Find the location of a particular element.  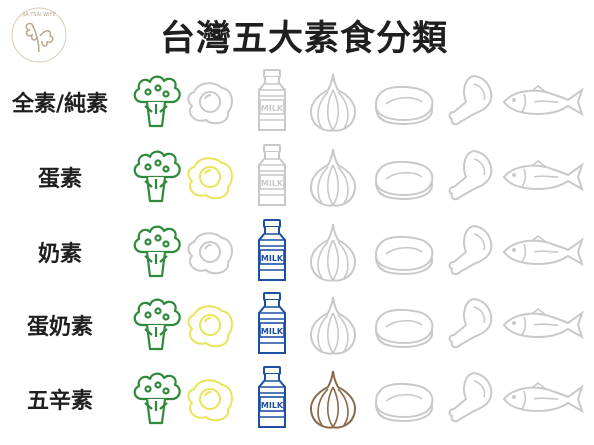

category-label: 奶素 is located at coordinates (59, 254).